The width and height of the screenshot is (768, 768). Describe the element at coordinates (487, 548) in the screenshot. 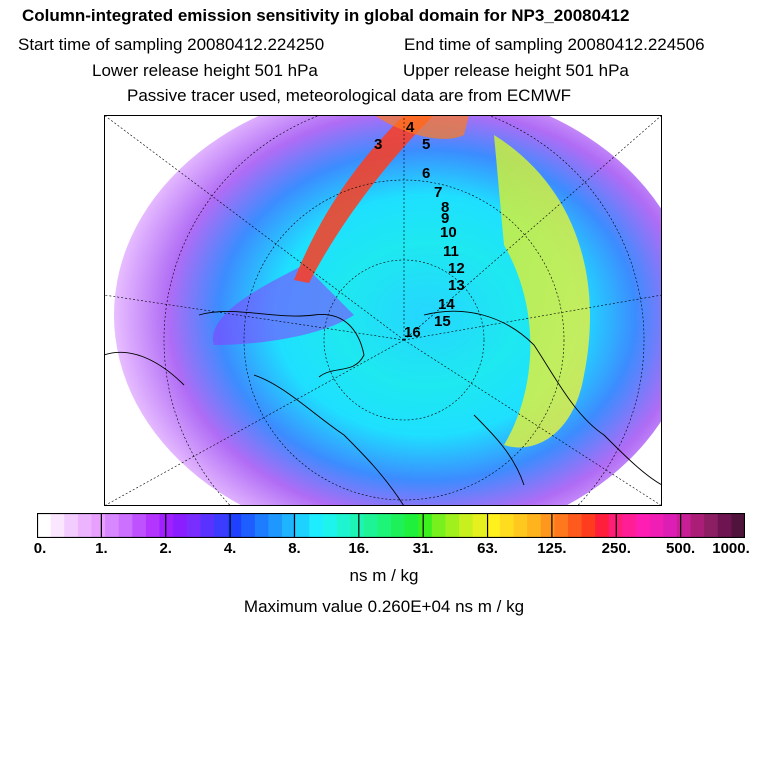

I see `colorbar-tick-label: 63.` at that location.